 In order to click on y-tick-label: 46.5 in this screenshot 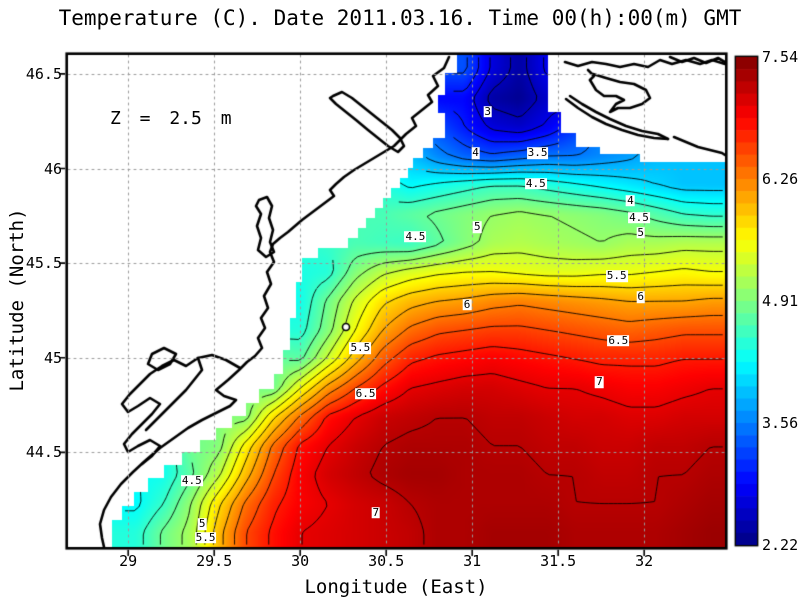, I will do `click(43, 73)`.